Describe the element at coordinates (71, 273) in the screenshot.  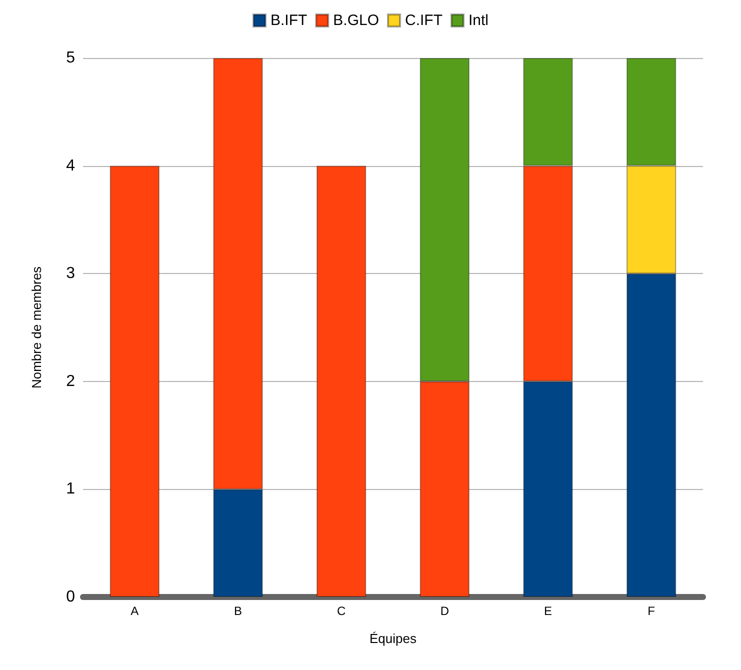
I see `y-tick-label: 3` at that location.